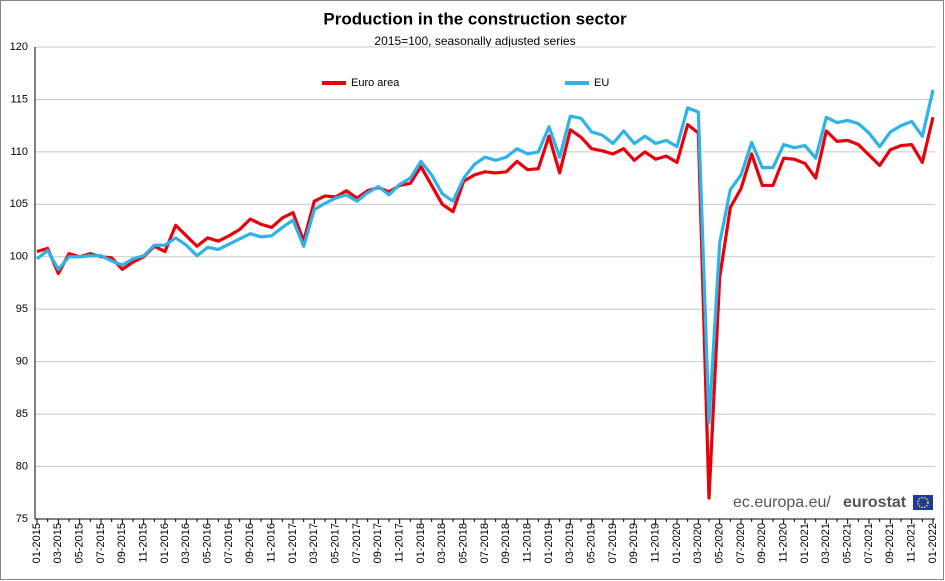  I want to click on y-tick-label: 95, so click(22, 309).